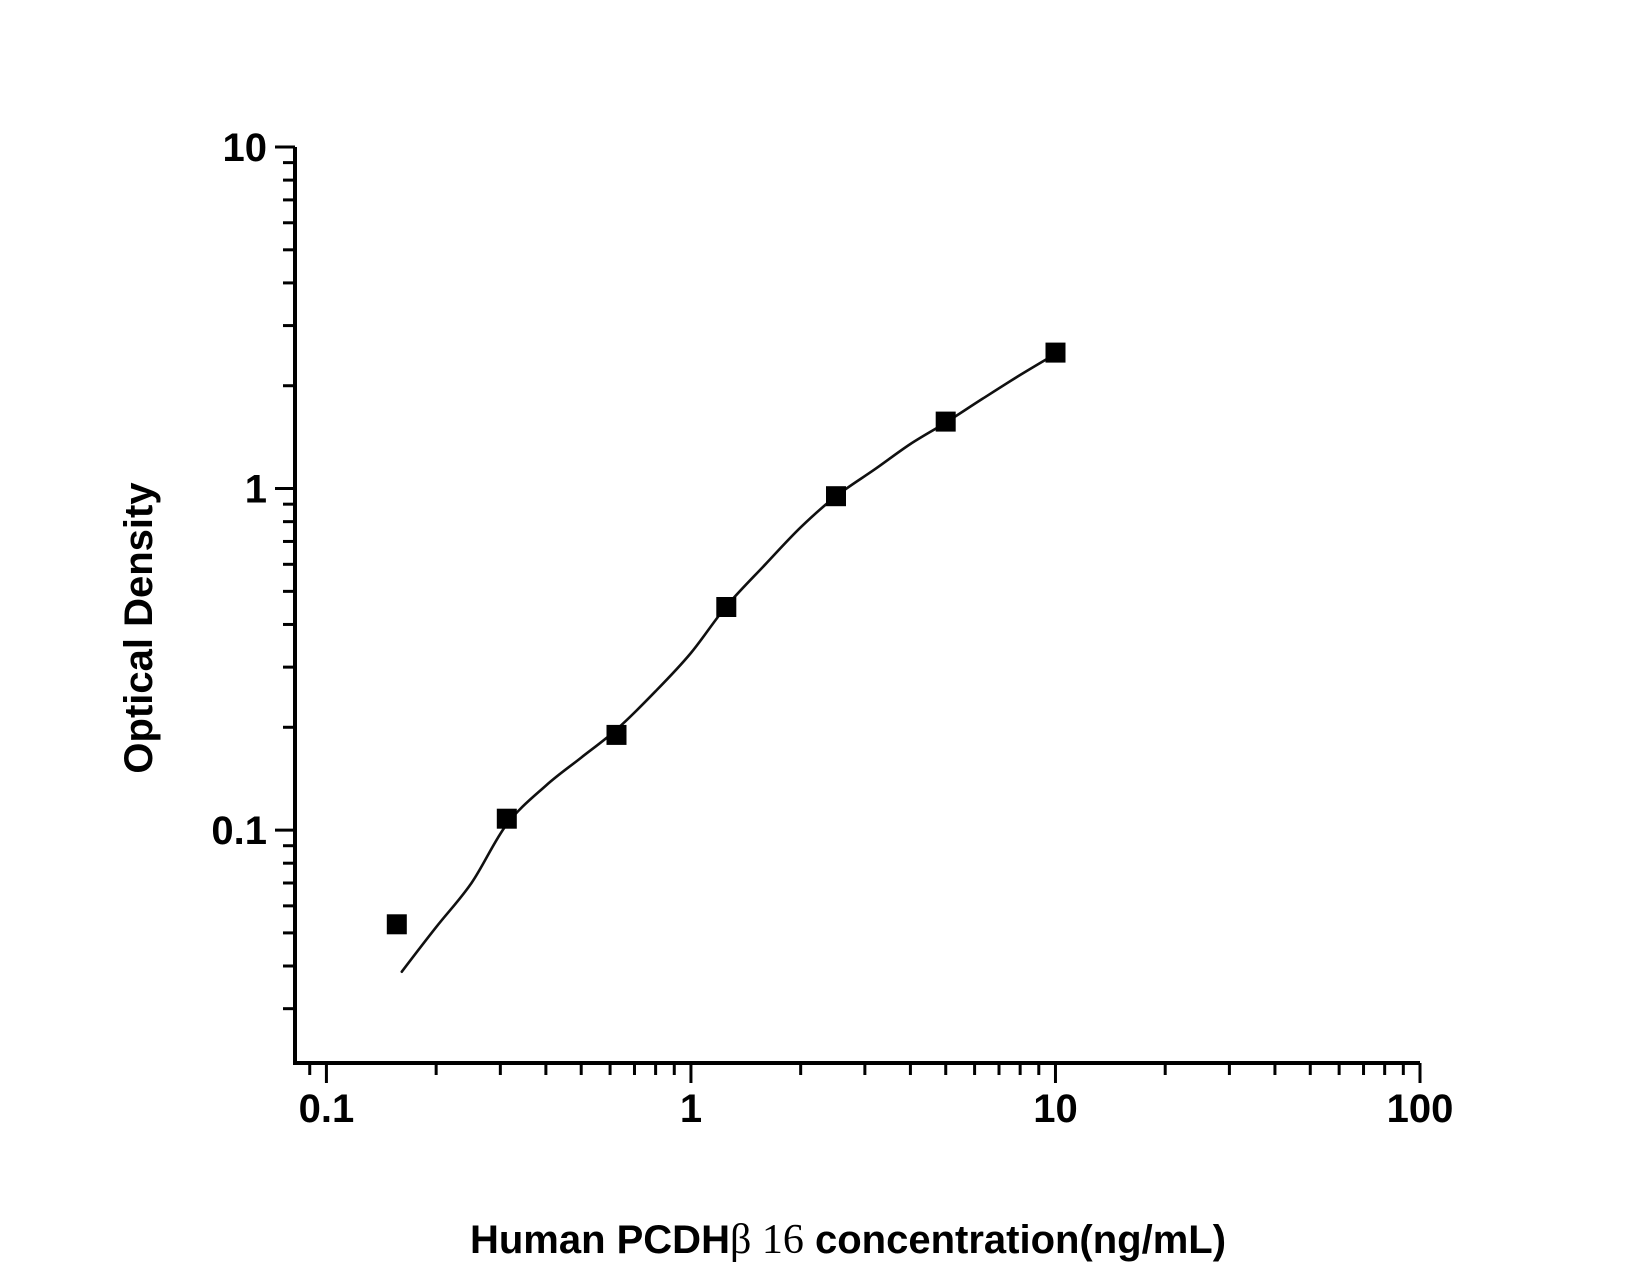 This screenshot has width=1650, height=1275. I want to click on x-axis-title-part-sans-1: Human PCDH, so click(600, 1240).